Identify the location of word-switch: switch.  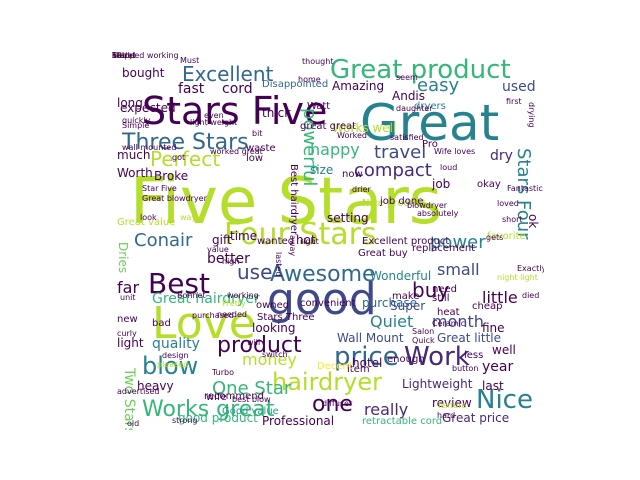
(275, 354).